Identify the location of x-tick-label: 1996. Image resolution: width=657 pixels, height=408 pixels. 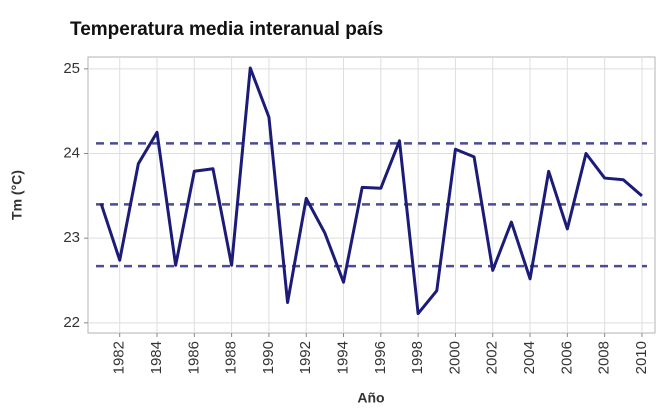
(380, 357).